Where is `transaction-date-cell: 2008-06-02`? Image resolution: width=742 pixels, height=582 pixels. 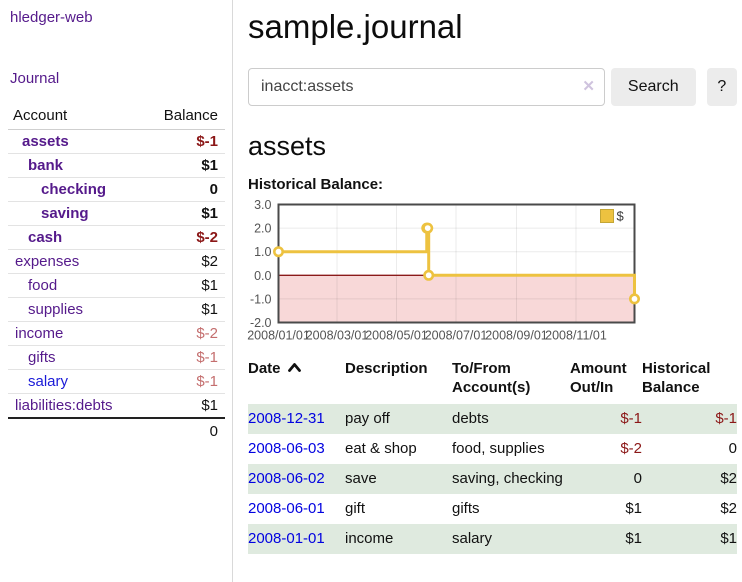 transaction-date-cell: 2008-06-02 is located at coordinates (296, 479).